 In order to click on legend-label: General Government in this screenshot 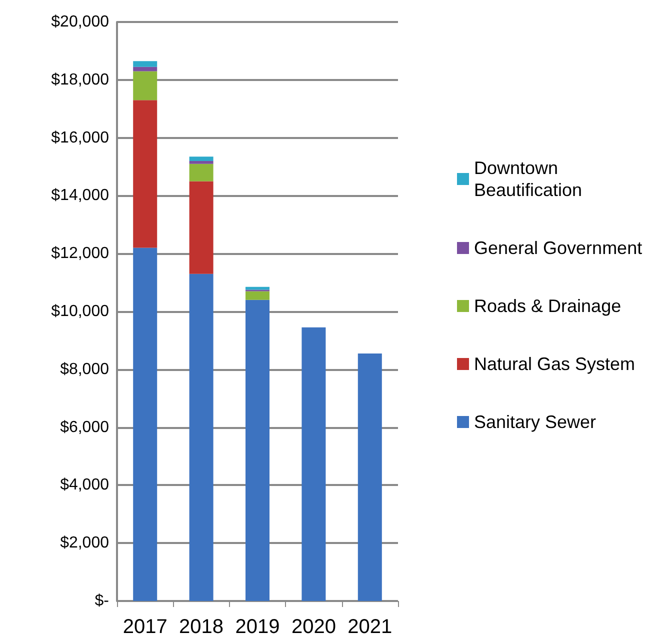, I will do `click(558, 248)`.